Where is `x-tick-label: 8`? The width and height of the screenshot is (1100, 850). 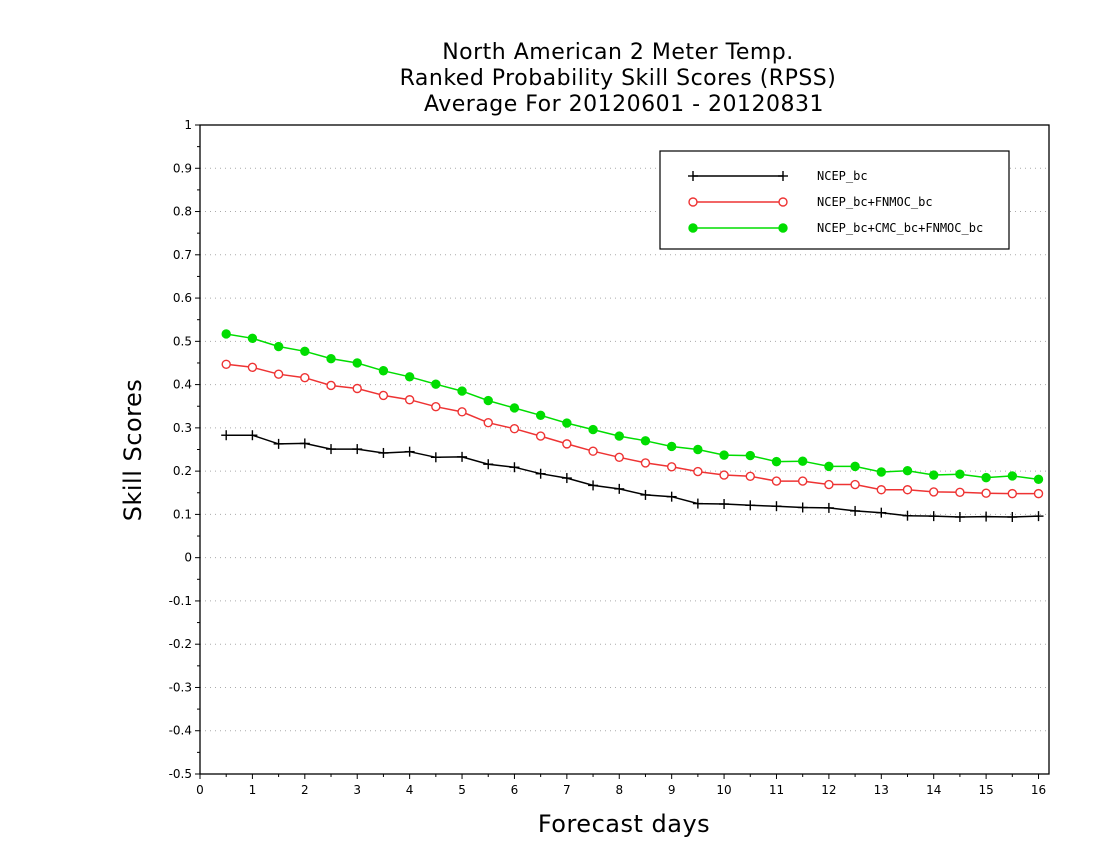
x-tick-label: 8 is located at coordinates (619, 790).